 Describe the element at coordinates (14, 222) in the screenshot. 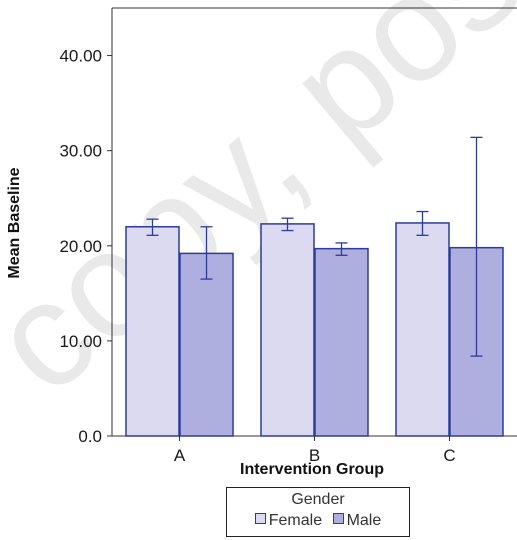

I see `y-axis-title: Mean Baseline` at that location.